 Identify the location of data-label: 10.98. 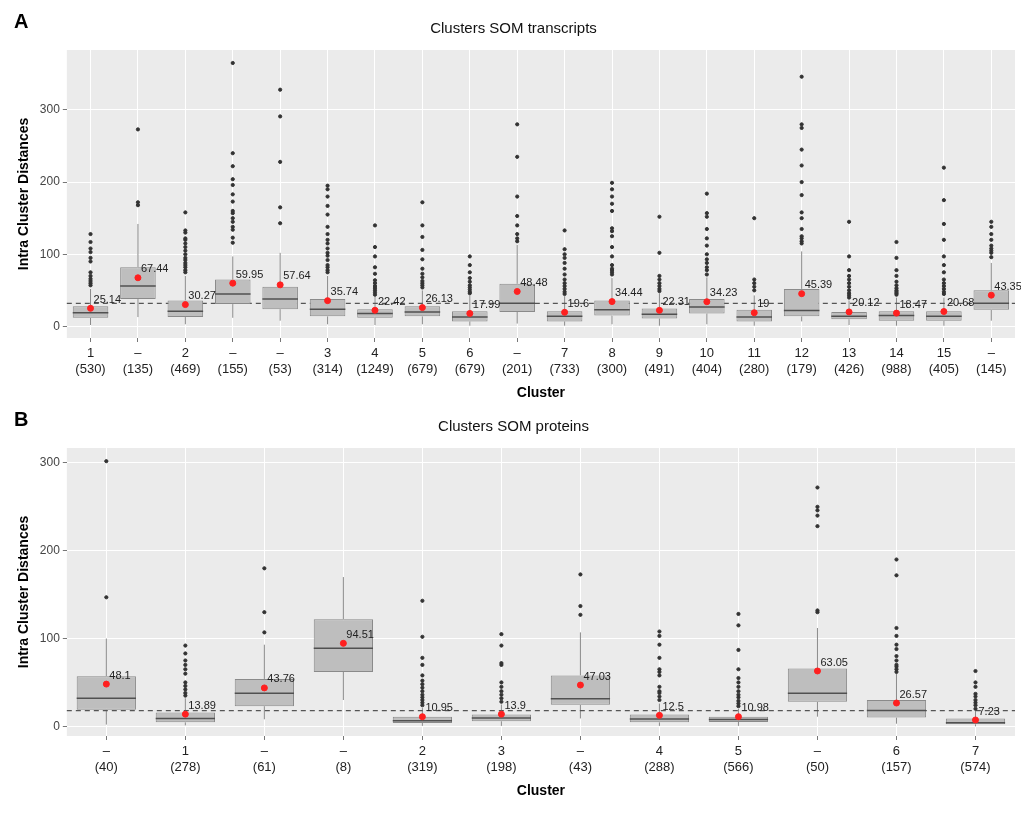
(755, 707).